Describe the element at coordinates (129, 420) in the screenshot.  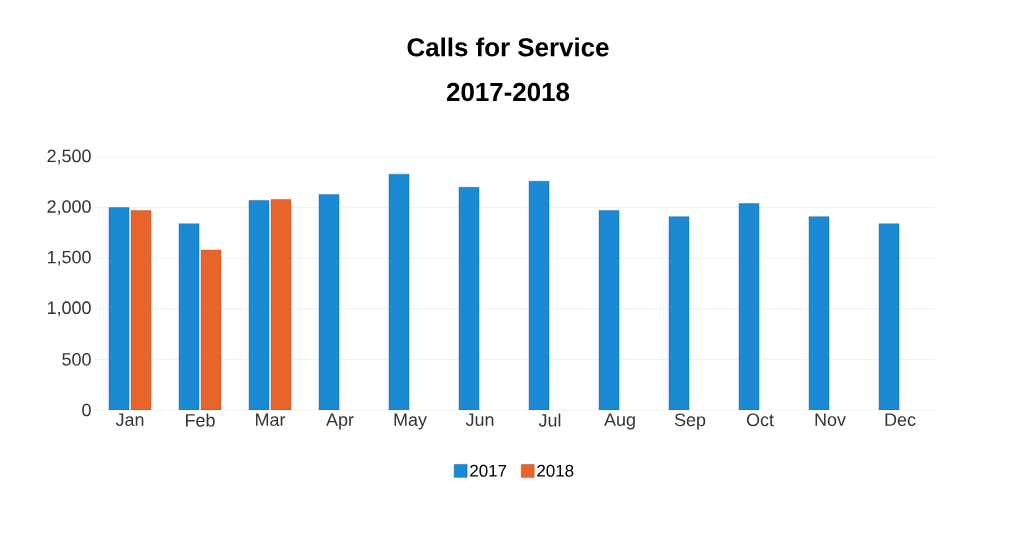
I see `x-tick-label: Jan` at that location.